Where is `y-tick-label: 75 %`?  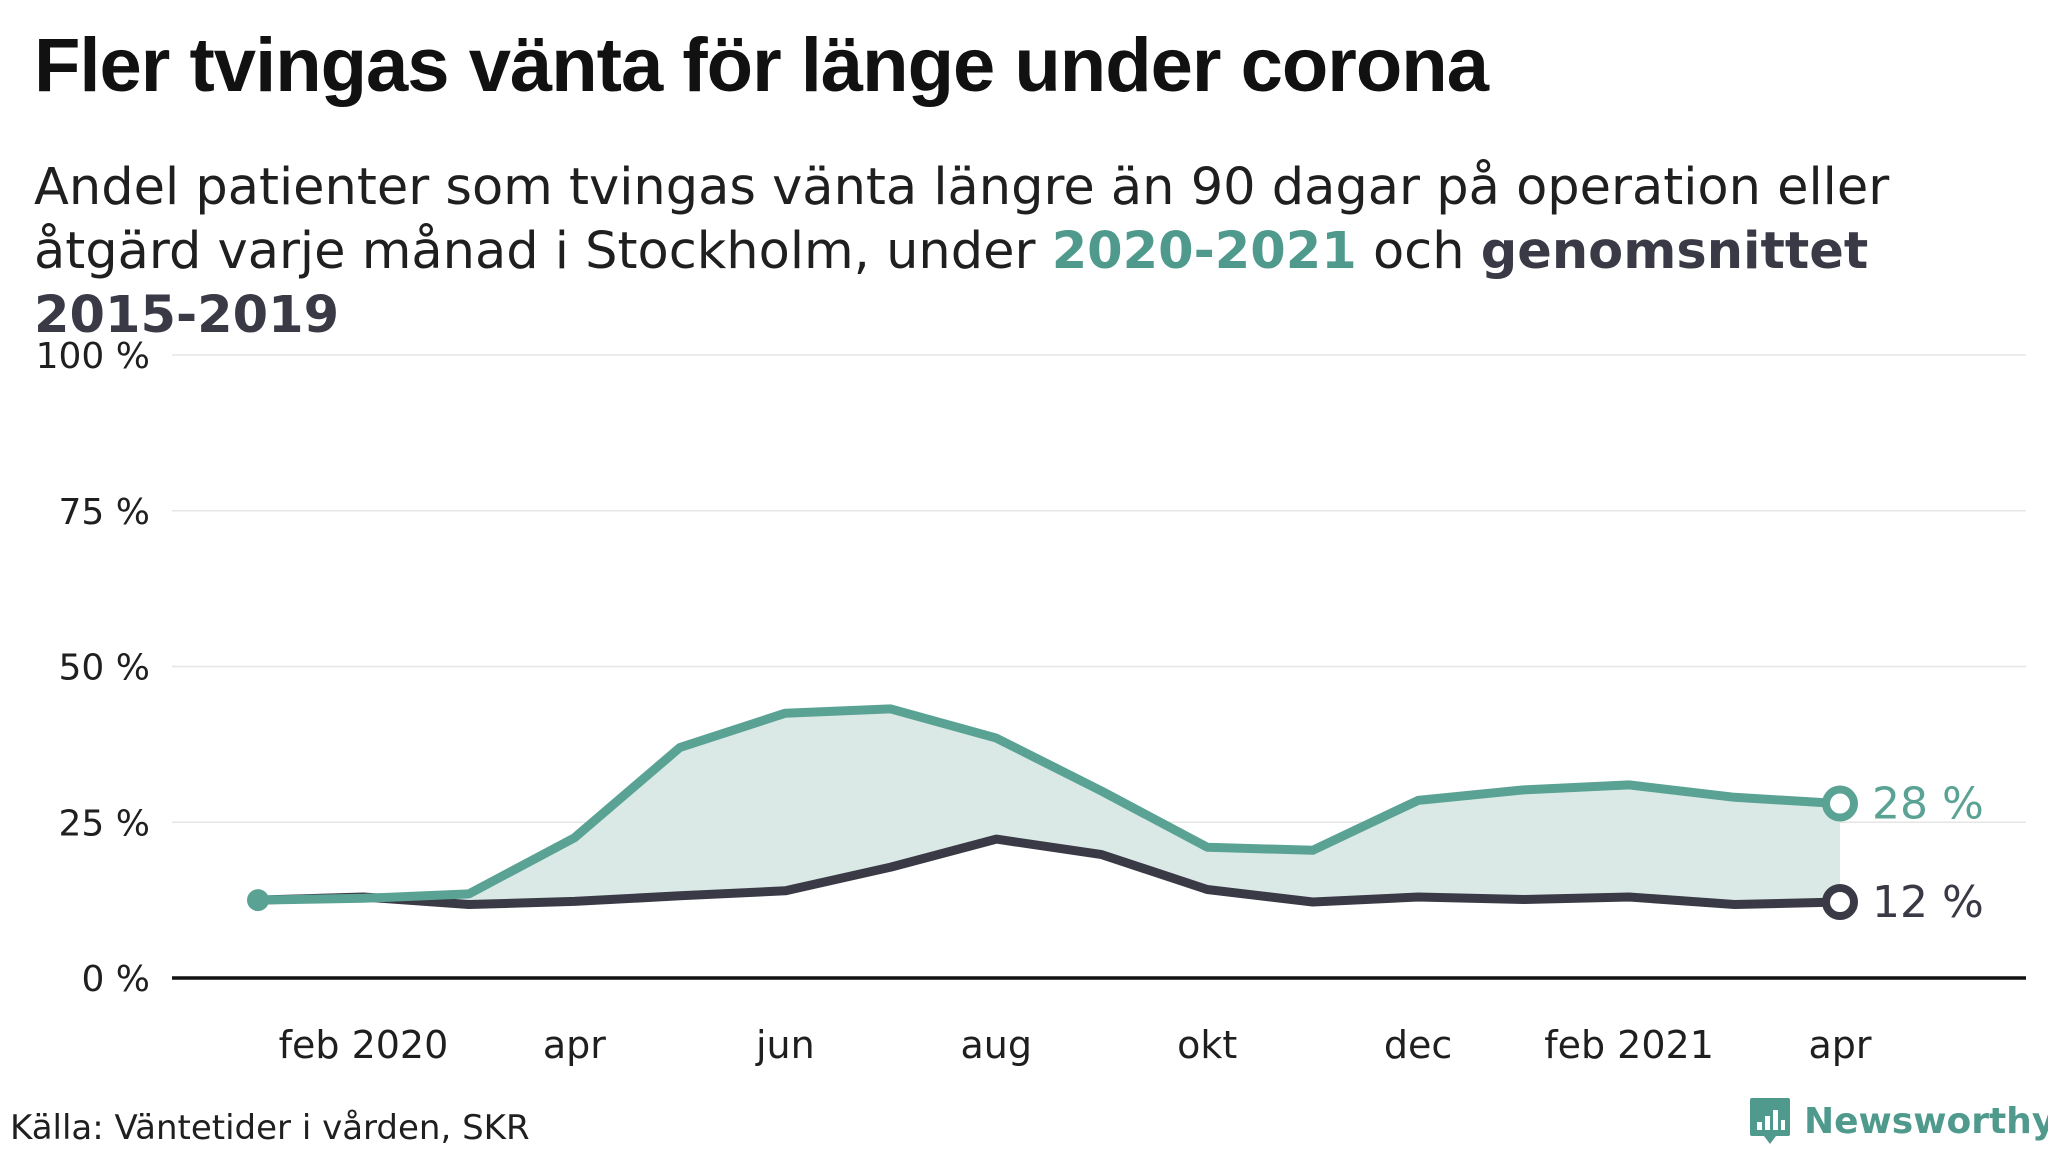 y-tick-label: 75 % is located at coordinates (104, 512).